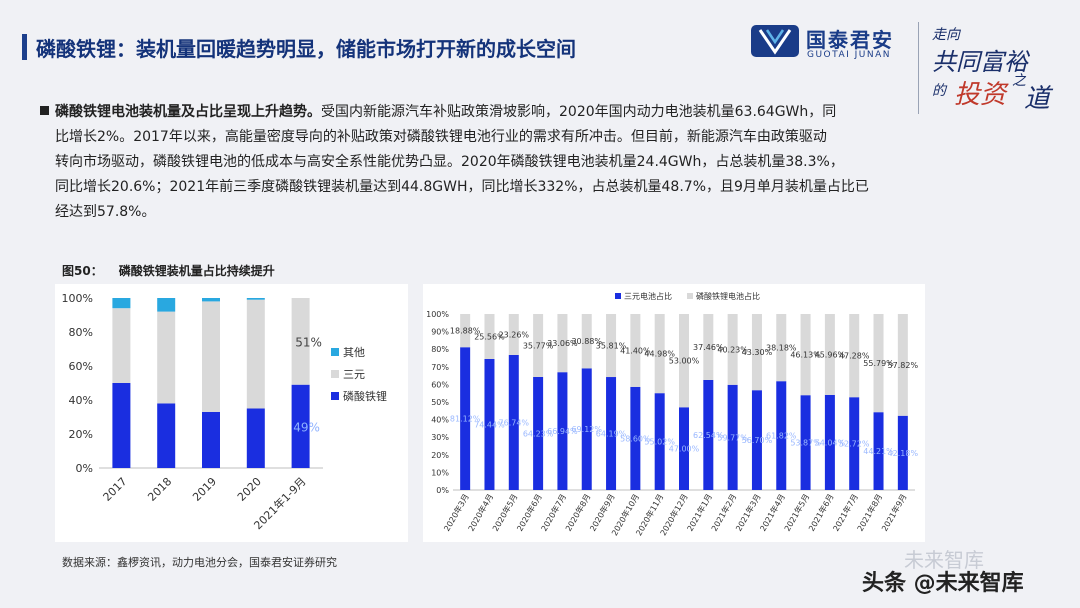 The image size is (1080, 608). I want to click on legend-label: 三元, so click(354, 374).